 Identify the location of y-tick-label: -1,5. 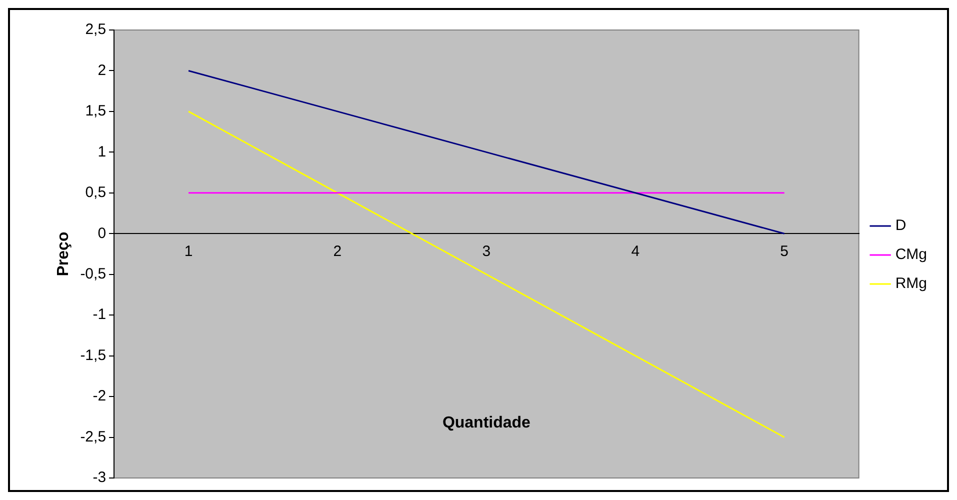
(93, 355).